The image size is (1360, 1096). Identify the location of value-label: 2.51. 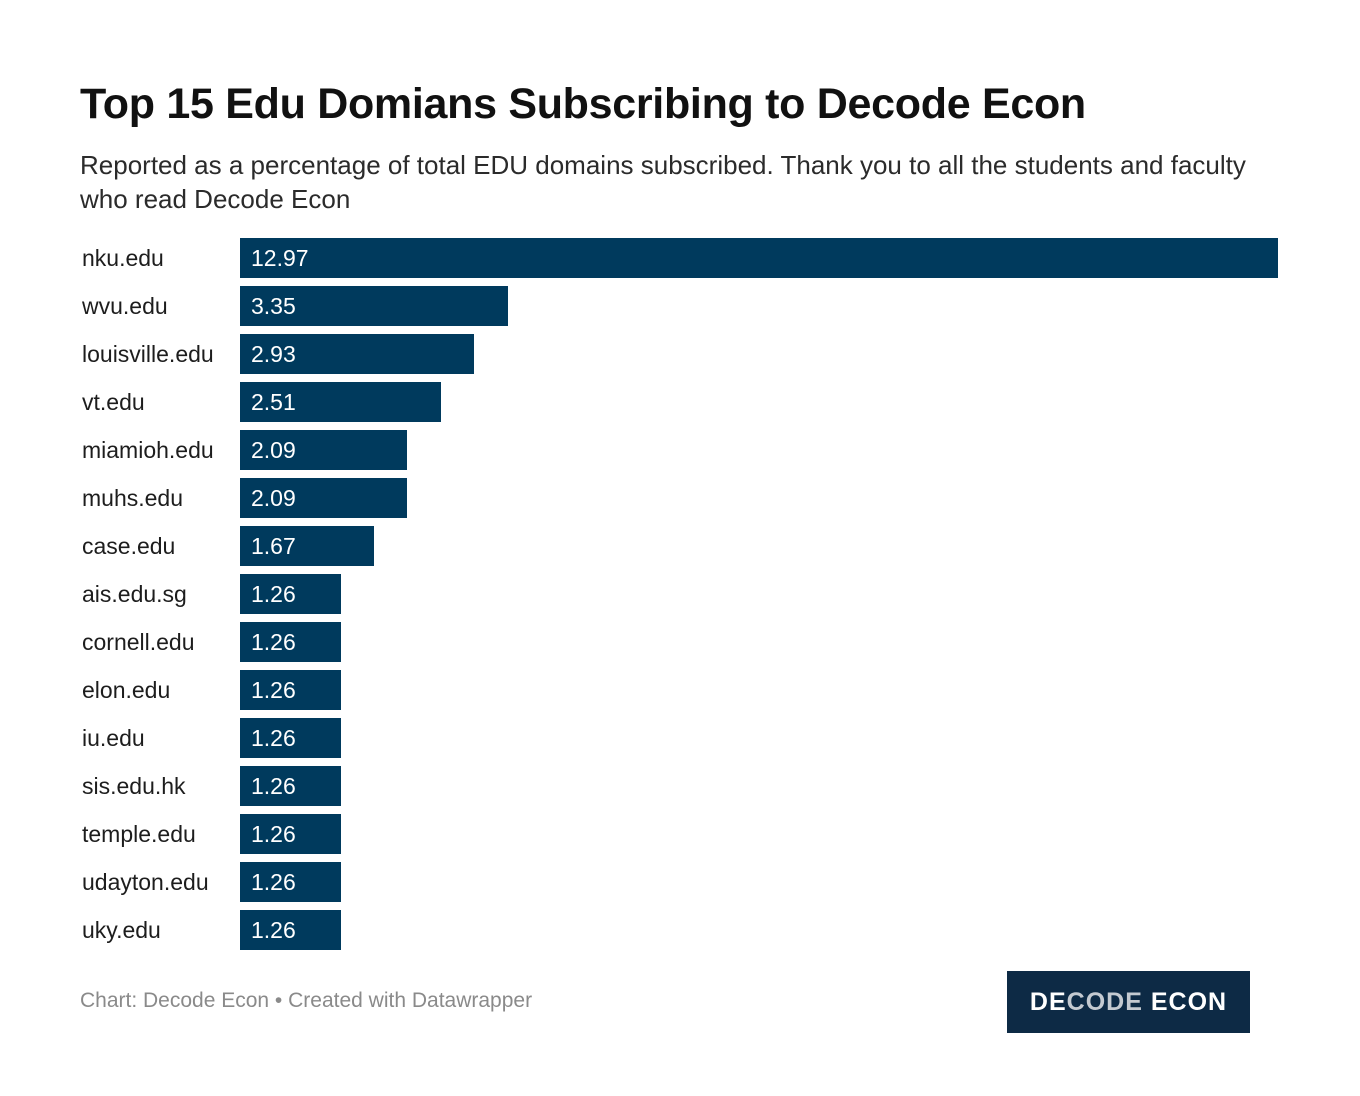
(273, 402).